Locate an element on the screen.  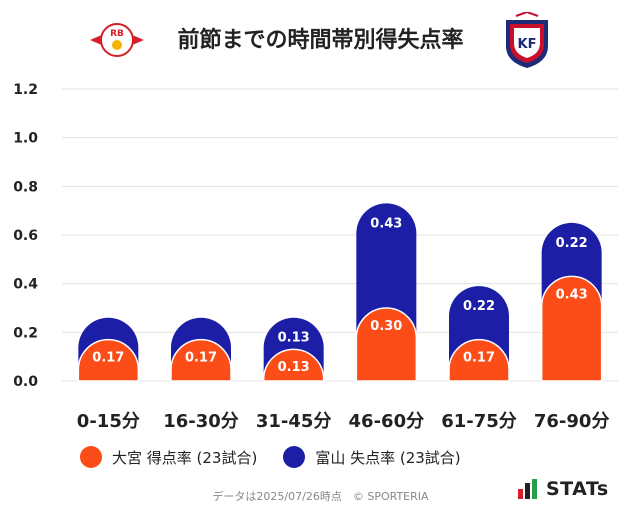
y-tick-label: 1.0 is located at coordinates (25, 139).